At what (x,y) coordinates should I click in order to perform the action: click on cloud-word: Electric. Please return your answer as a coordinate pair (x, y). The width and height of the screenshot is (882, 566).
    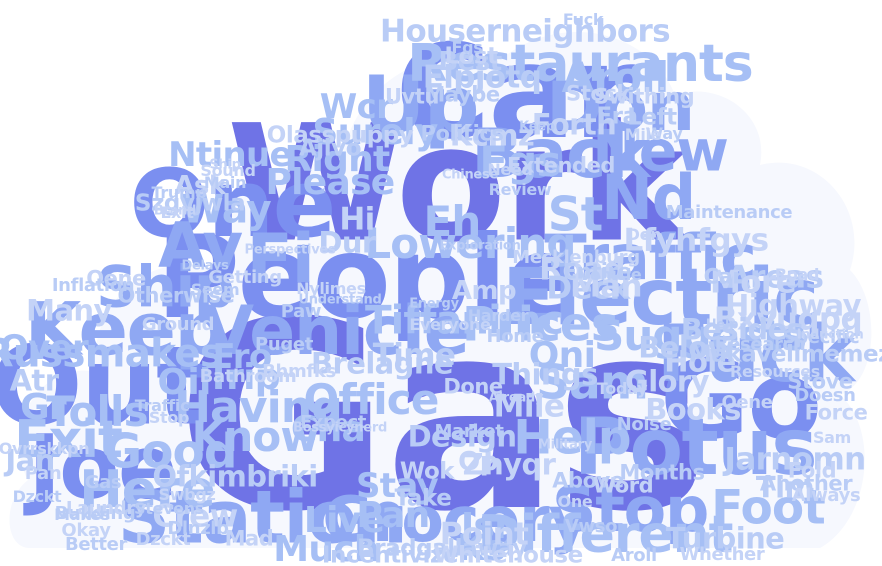
    Looking at the image, I should click on (660, 298).